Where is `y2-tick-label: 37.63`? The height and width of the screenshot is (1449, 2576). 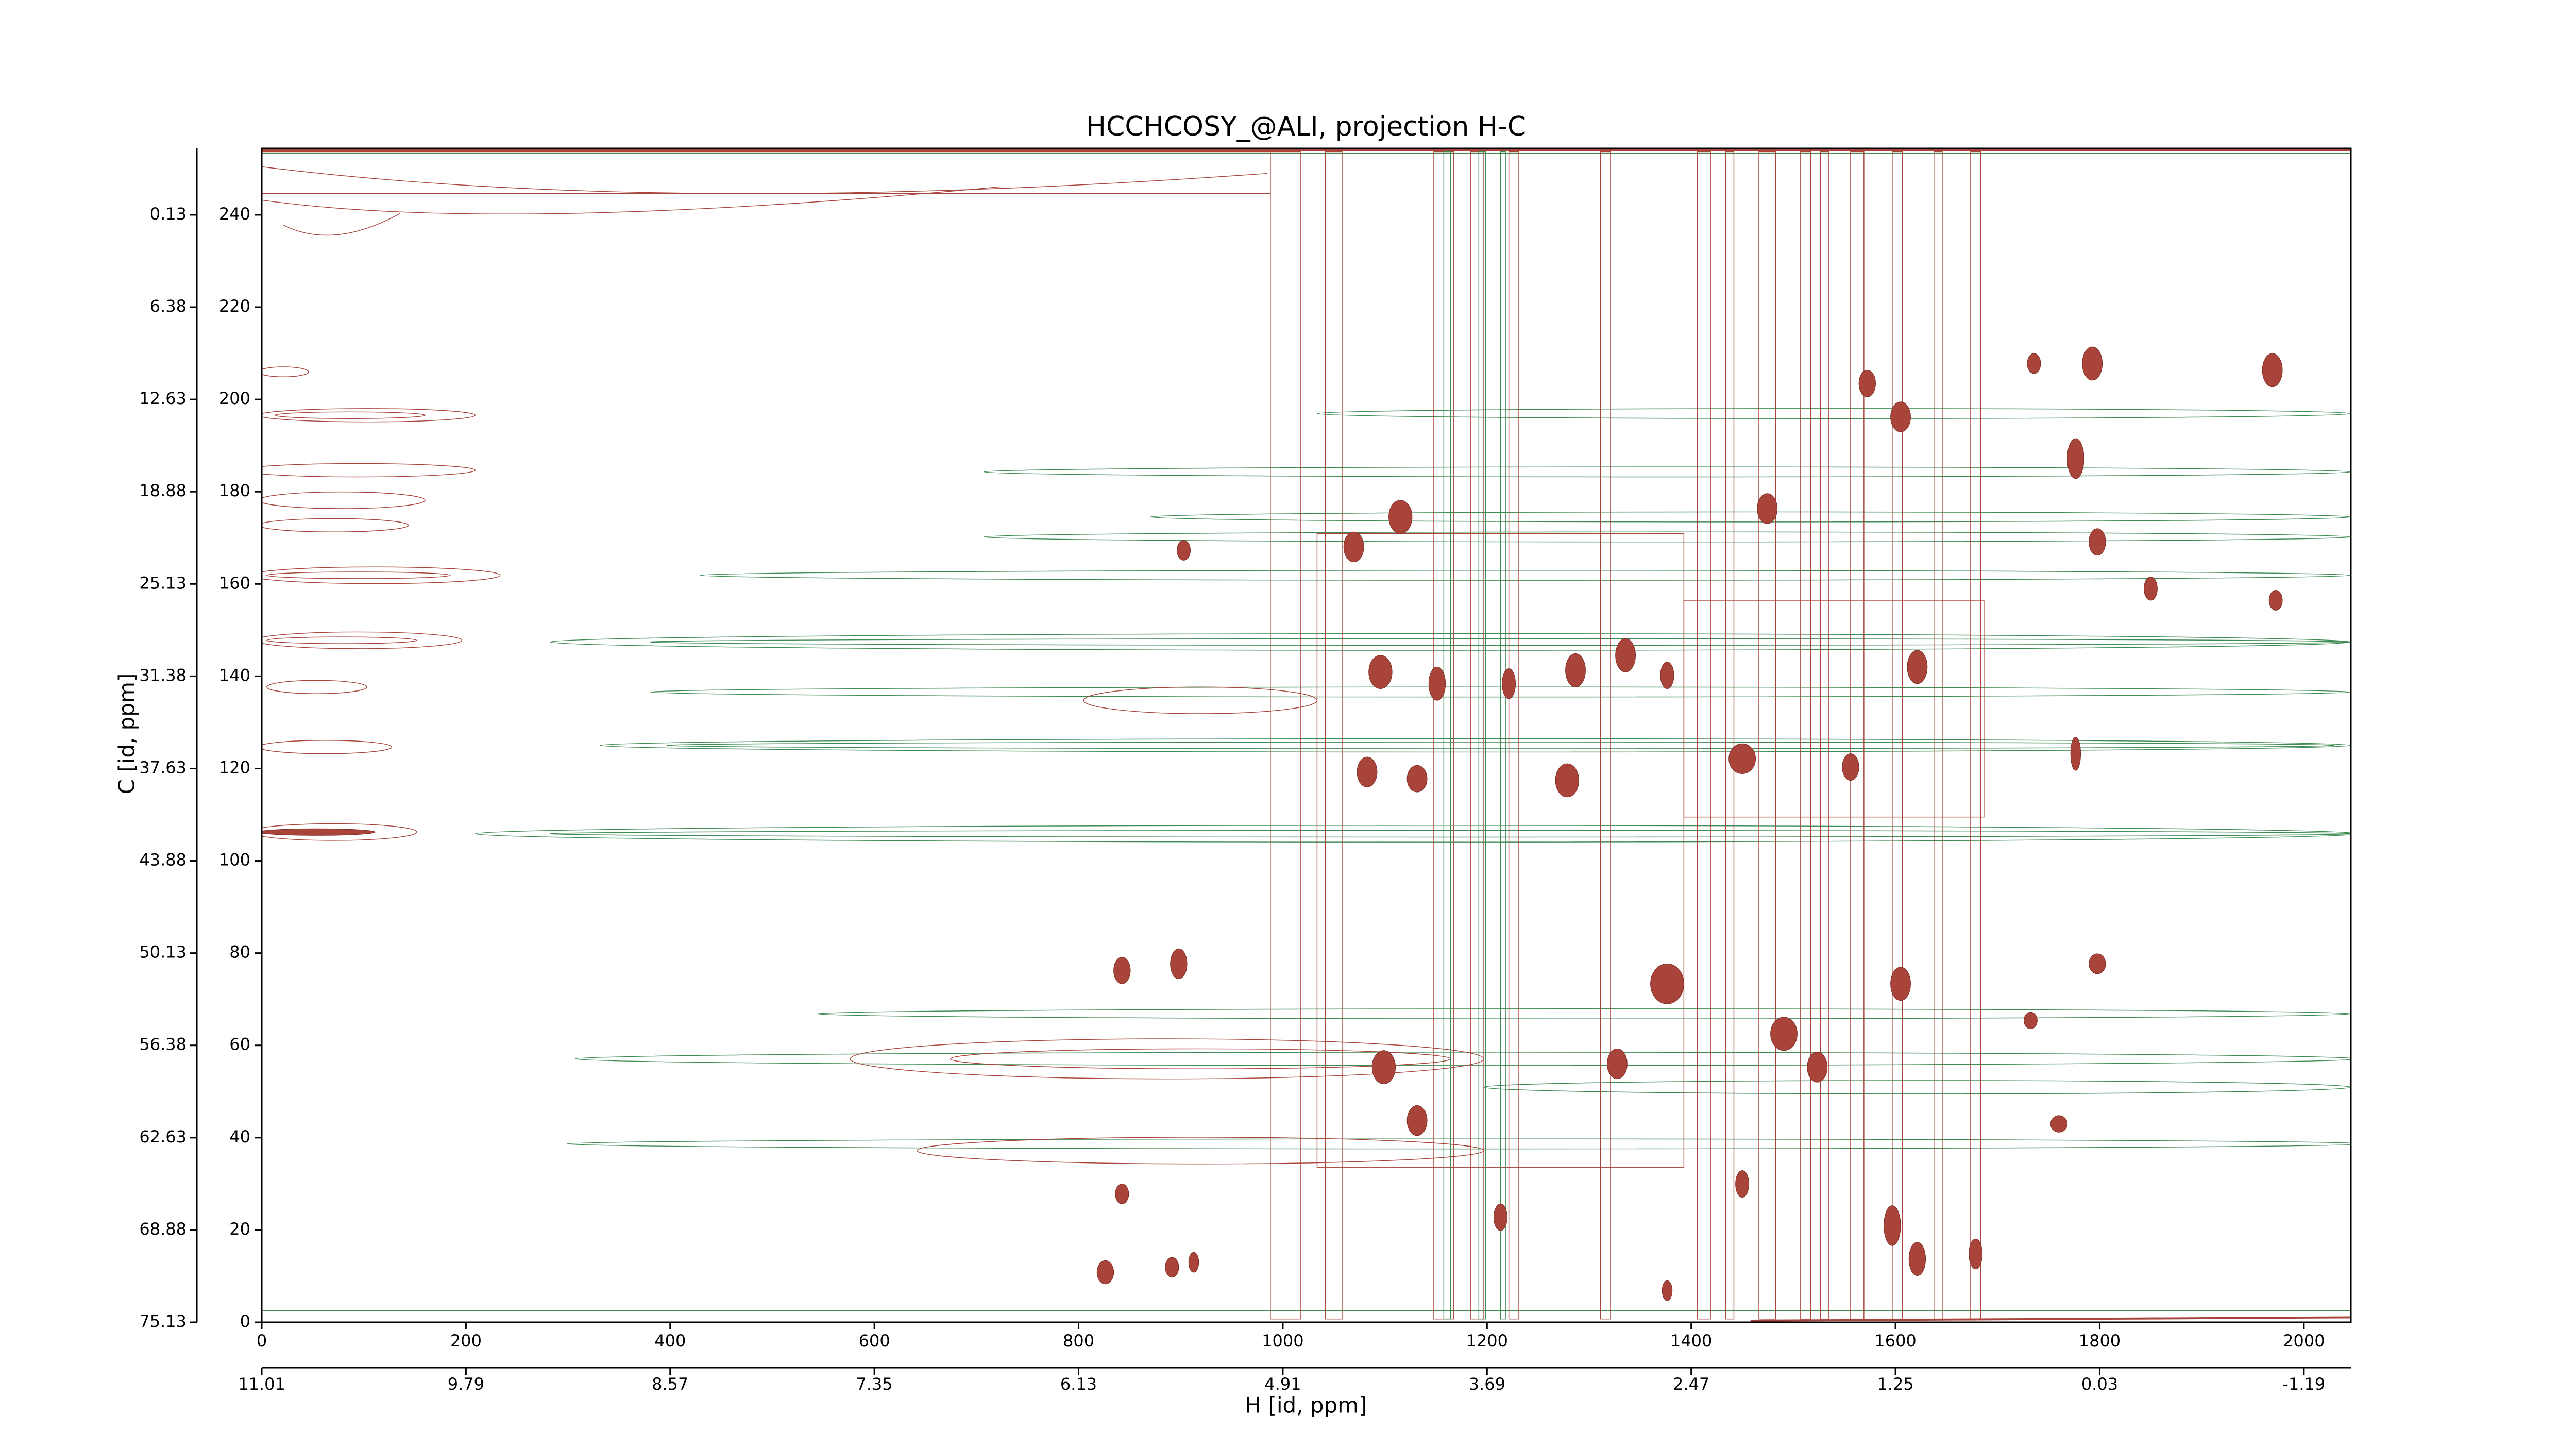 y2-tick-label: 37.63 is located at coordinates (163, 767).